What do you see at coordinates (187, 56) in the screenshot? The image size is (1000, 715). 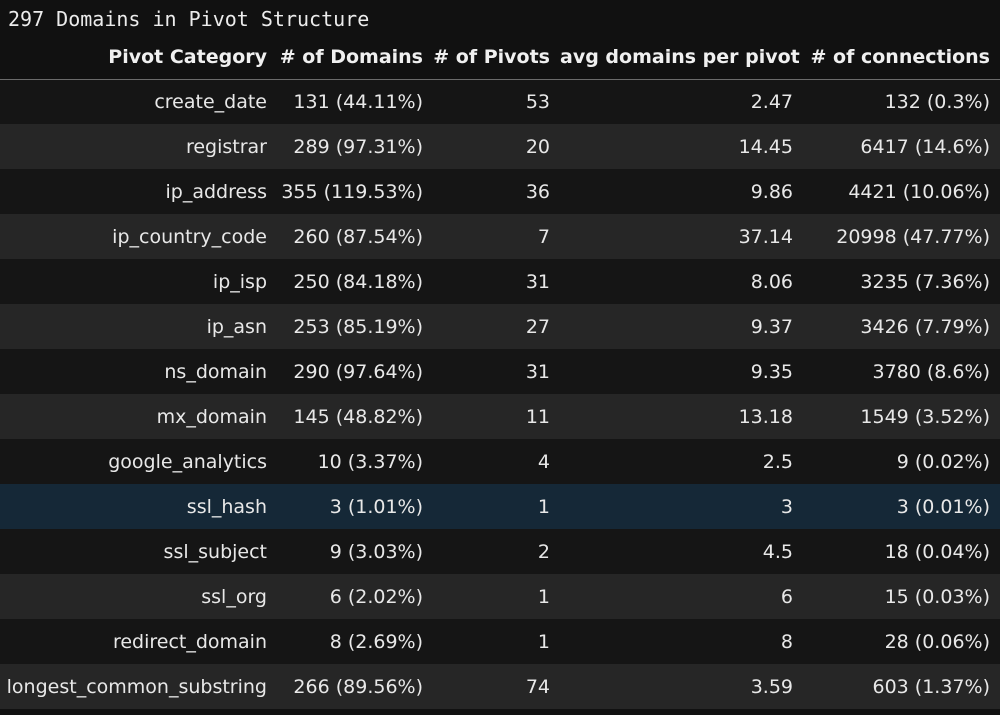 I see `column-header-pivot-category: Pivot Category` at bounding box center [187, 56].